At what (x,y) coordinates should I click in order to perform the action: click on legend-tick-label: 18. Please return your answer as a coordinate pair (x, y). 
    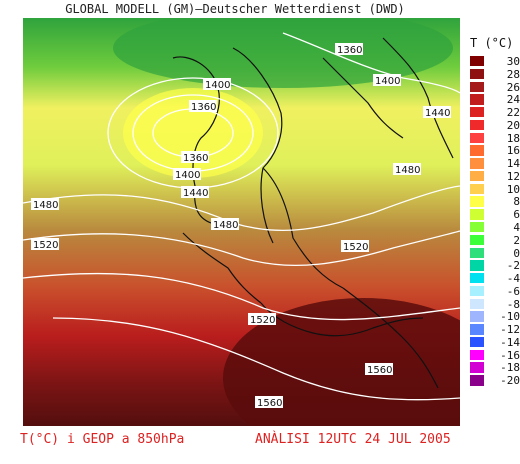
    Looking at the image, I should click on (513, 138).